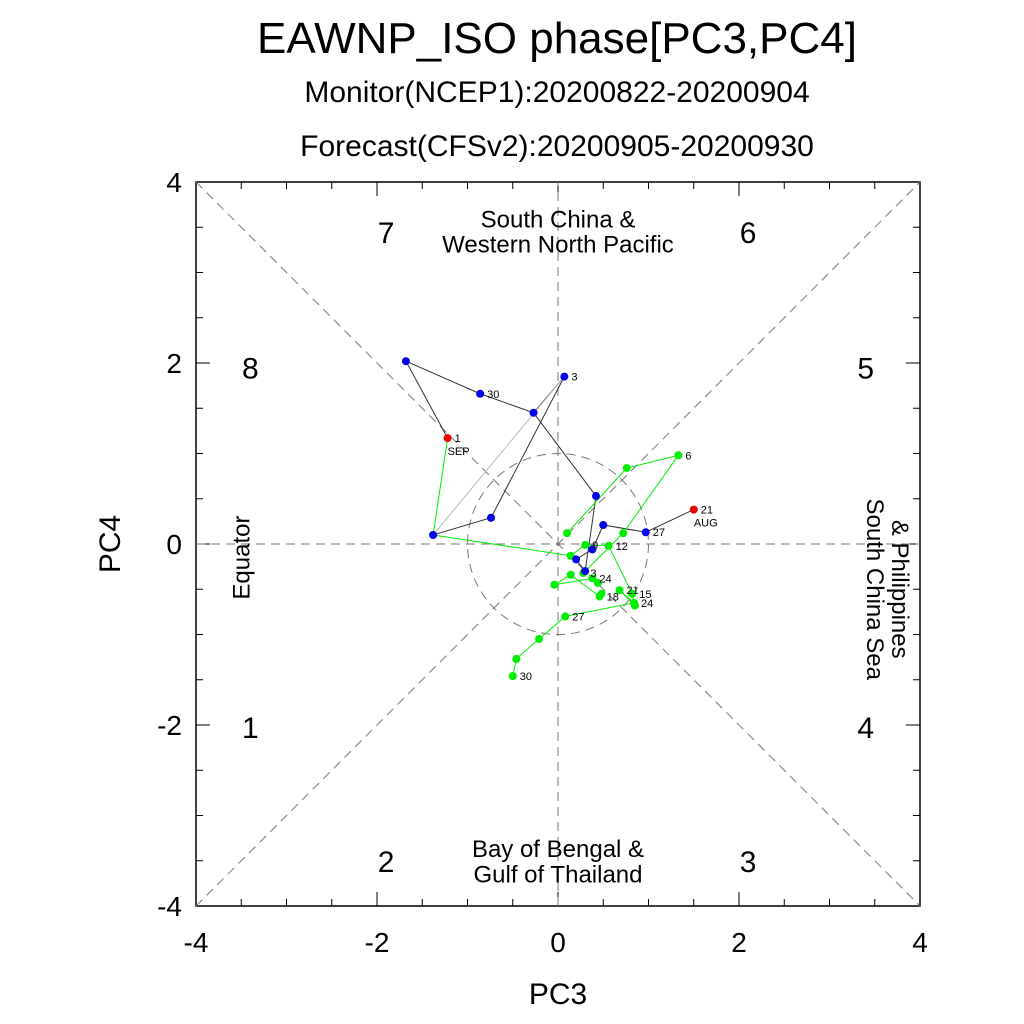 This screenshot has width=1024, height=1024. Describe the element at coordinates (558, 544) in the screenshot. I see `unit-circle` at that location.